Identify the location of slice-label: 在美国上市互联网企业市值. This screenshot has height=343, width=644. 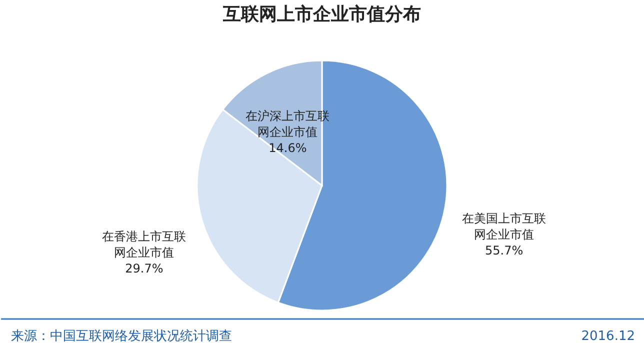
(504, 226).